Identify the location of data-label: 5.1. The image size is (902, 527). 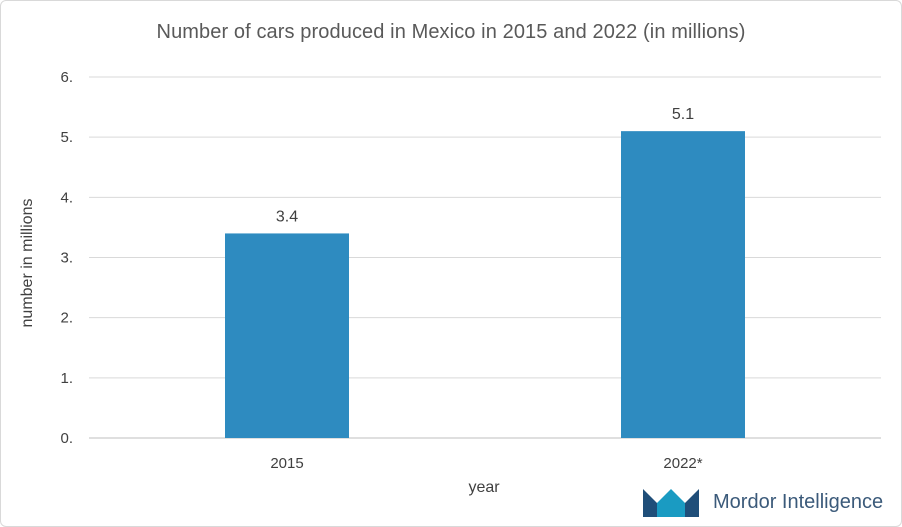
(683, 114).